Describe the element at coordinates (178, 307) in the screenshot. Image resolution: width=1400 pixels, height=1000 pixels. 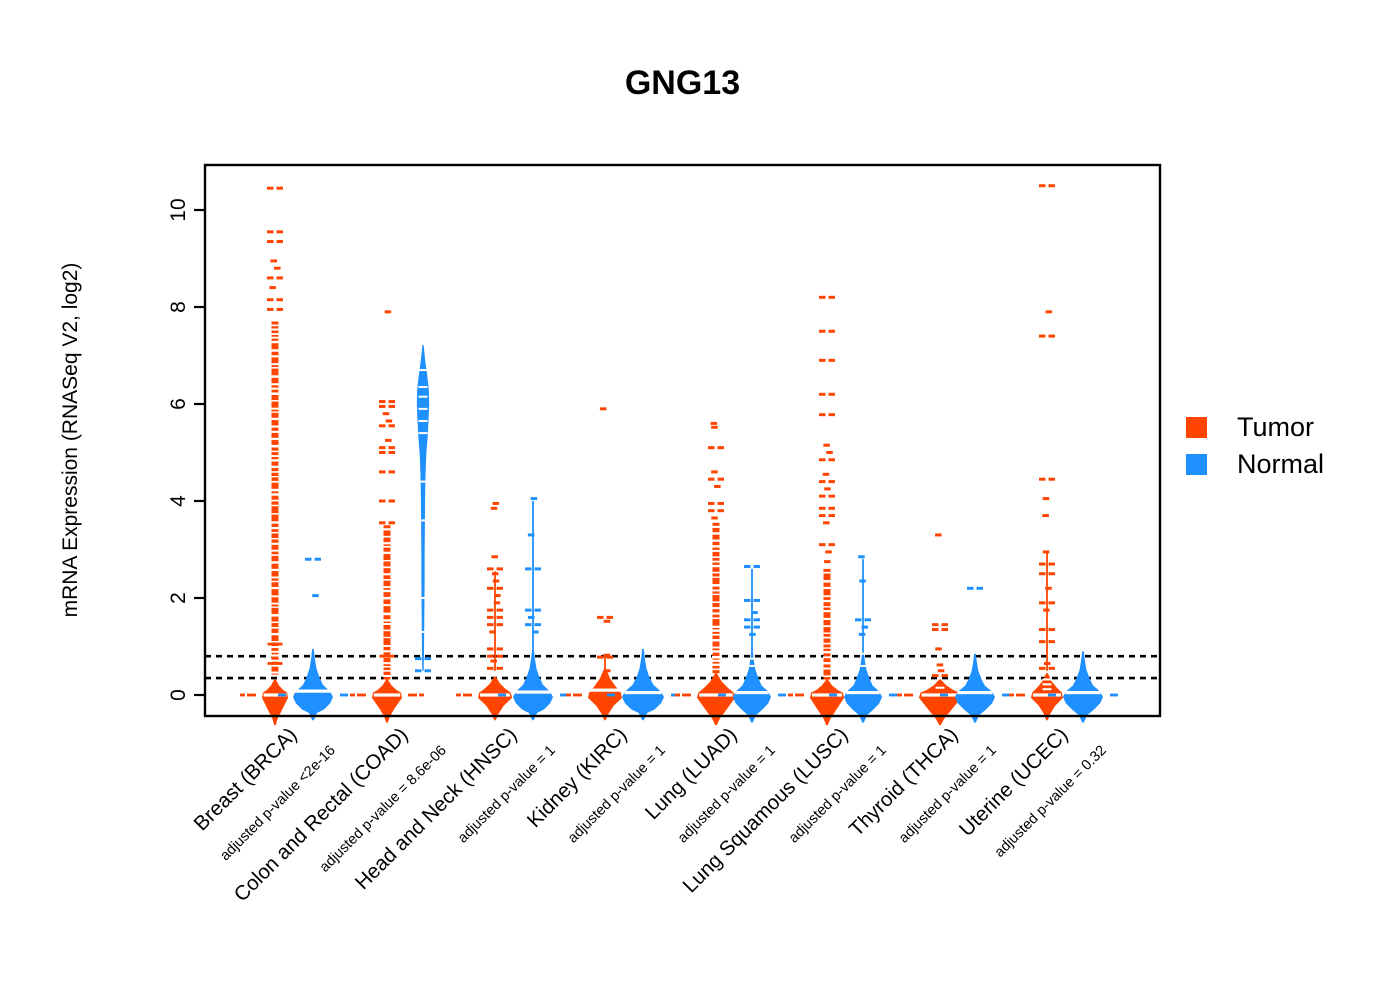
I see `y-tick-label: 8` at that location.